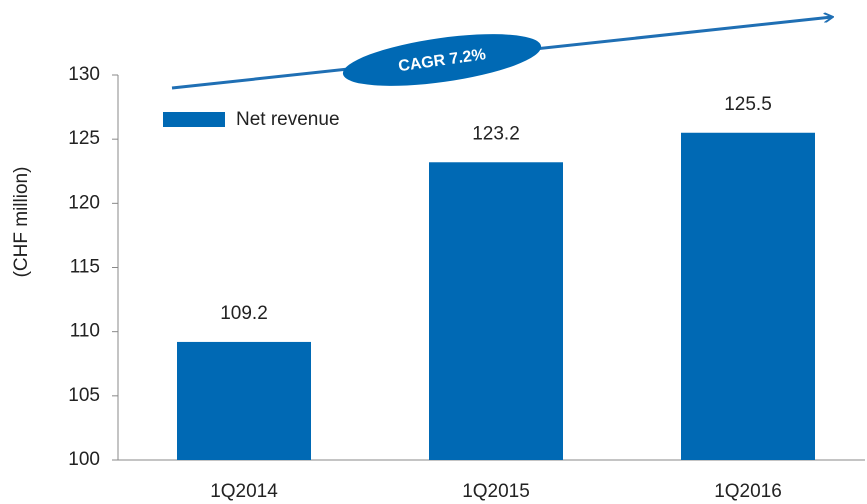 This screenshot has height=504, width=867. I want to click on x-tick-label: 1Q2016, so click(748, 491).